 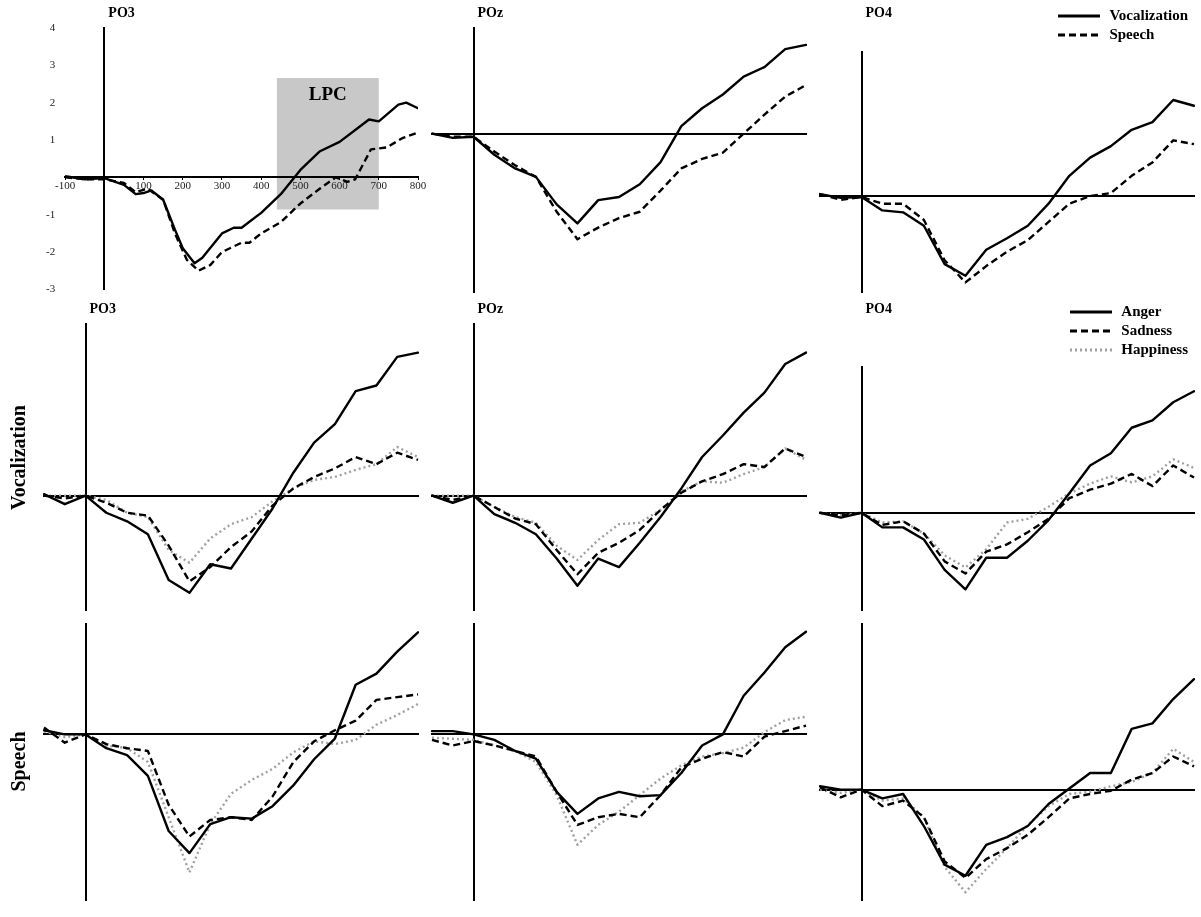 What do you see at coordinates (379, 184) in the screenshot?
I see `x-tick-label: 700` at bounding box center [379, 184].